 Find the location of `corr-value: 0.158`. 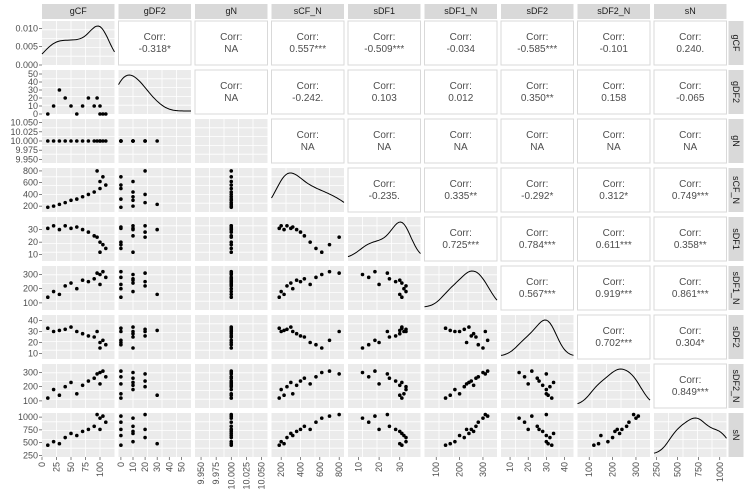

corr-value: 0.158 is located at coordinates (613, 98).